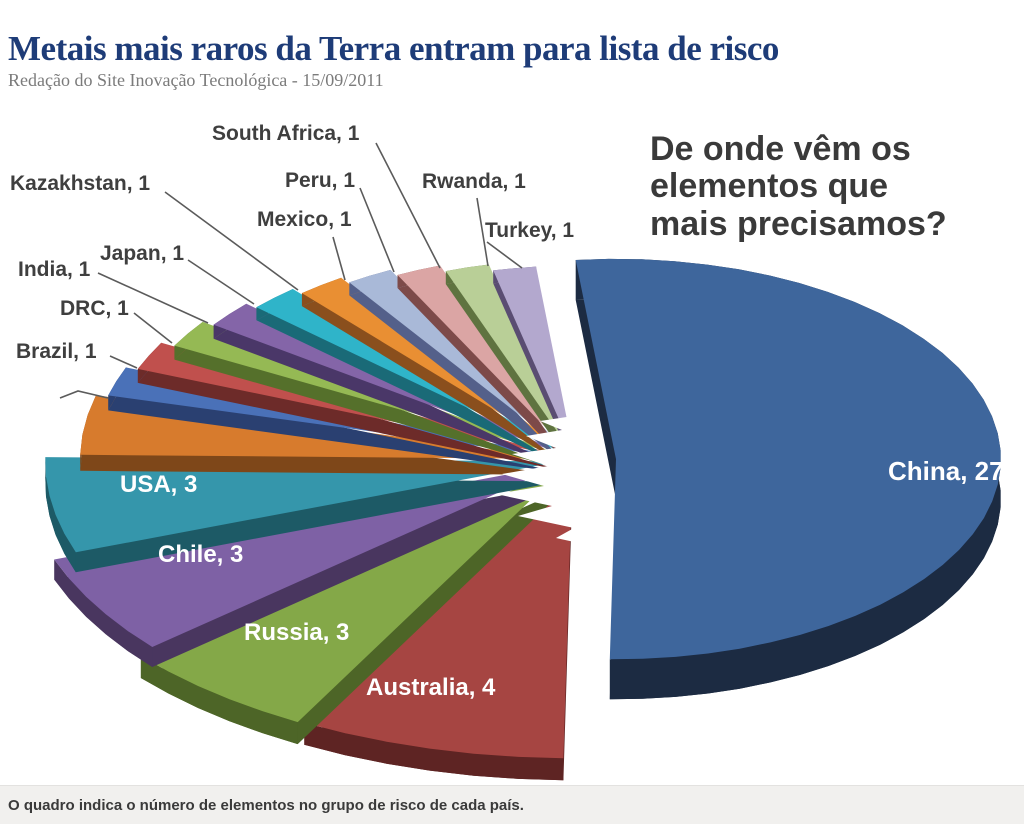  Describe the element at coordinates (123, 362) in the screenshot. I see `leader-line-brazil` at that location.